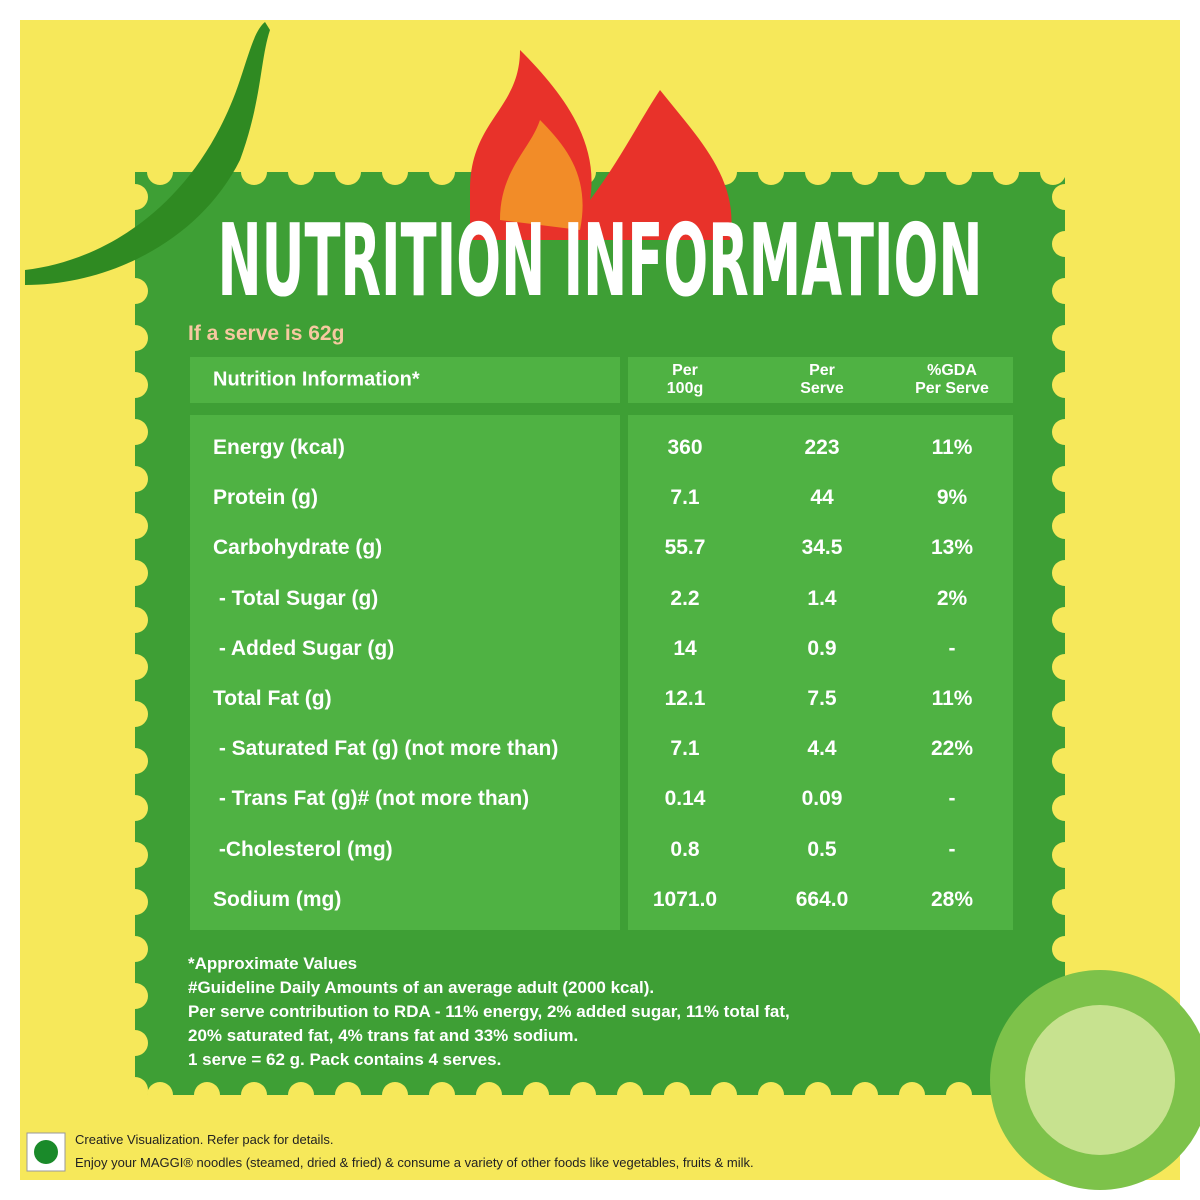  What do you see at coordinates (822, 648) in the screenshot?
I see `value-cell: 0.9` at bounding box center [822, 648].